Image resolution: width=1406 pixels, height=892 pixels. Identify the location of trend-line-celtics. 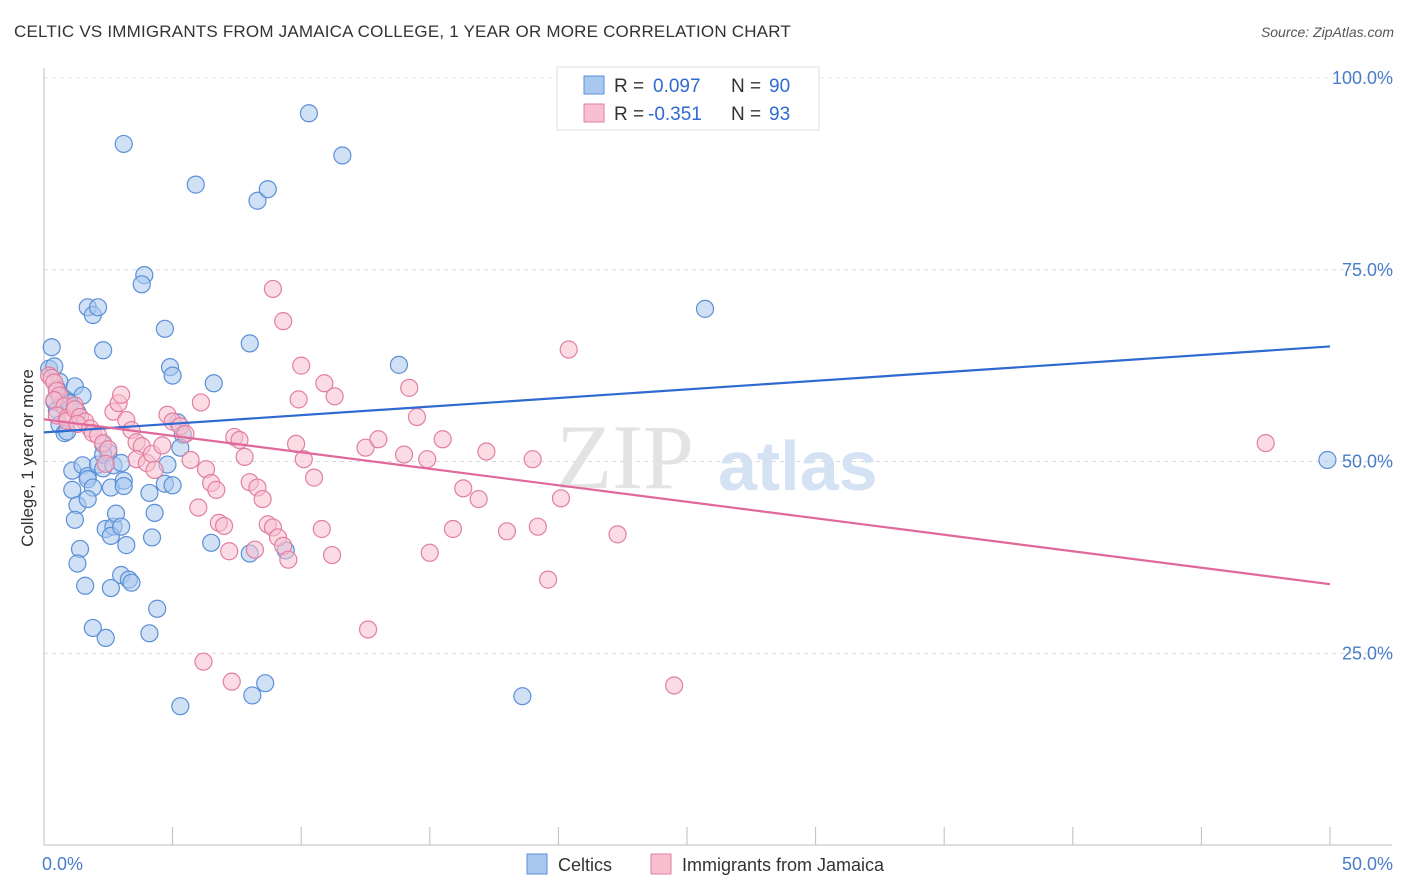
(687, 389).